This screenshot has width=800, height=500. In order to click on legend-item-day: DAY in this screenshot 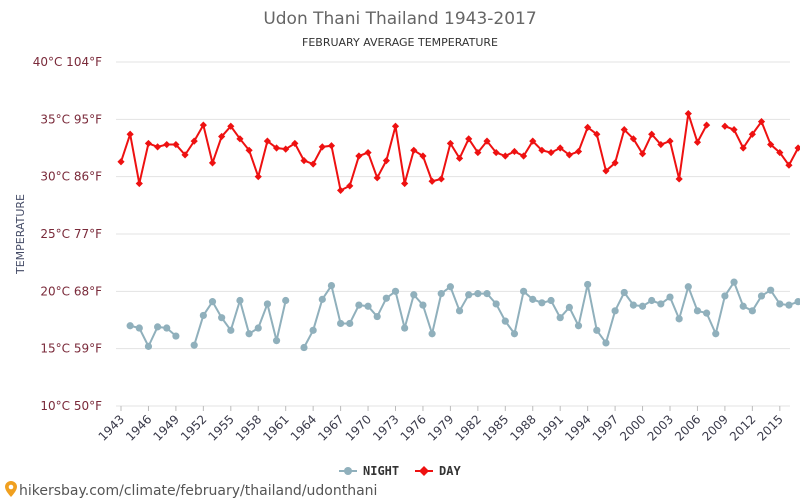, I will do `click(438, 471)`.